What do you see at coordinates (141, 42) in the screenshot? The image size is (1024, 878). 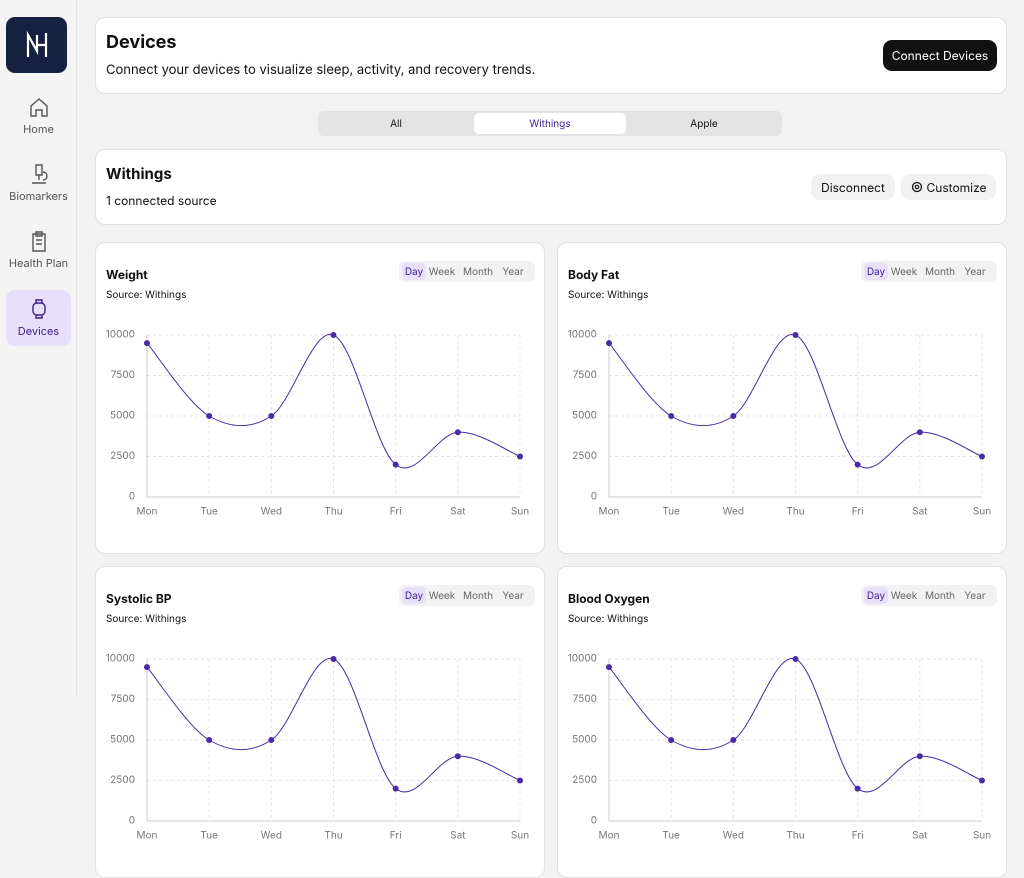 I see `page-title: Devices` at bounding box center [141, 42].